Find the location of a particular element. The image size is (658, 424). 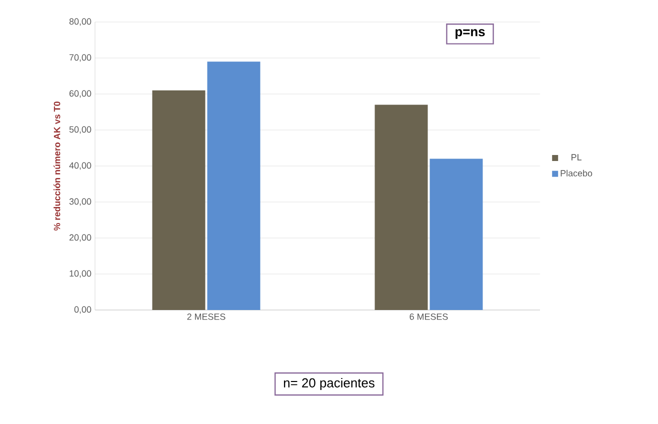

y-tick-label: 0,00 is located at coordinates (83, 310).